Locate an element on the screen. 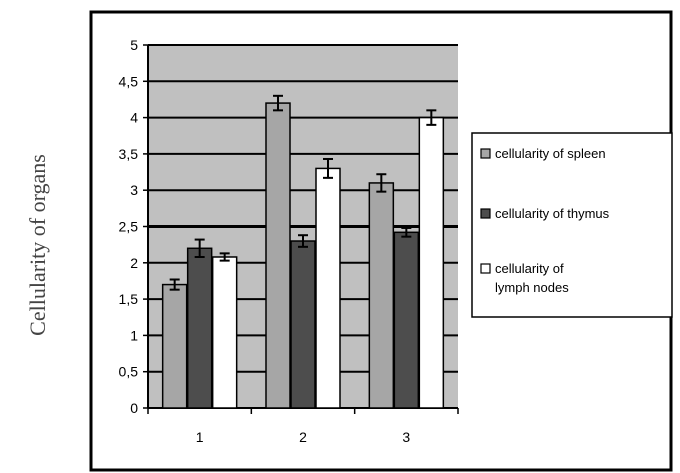  legend-label: cellularity of spleen is located at coordinates (550, 153).